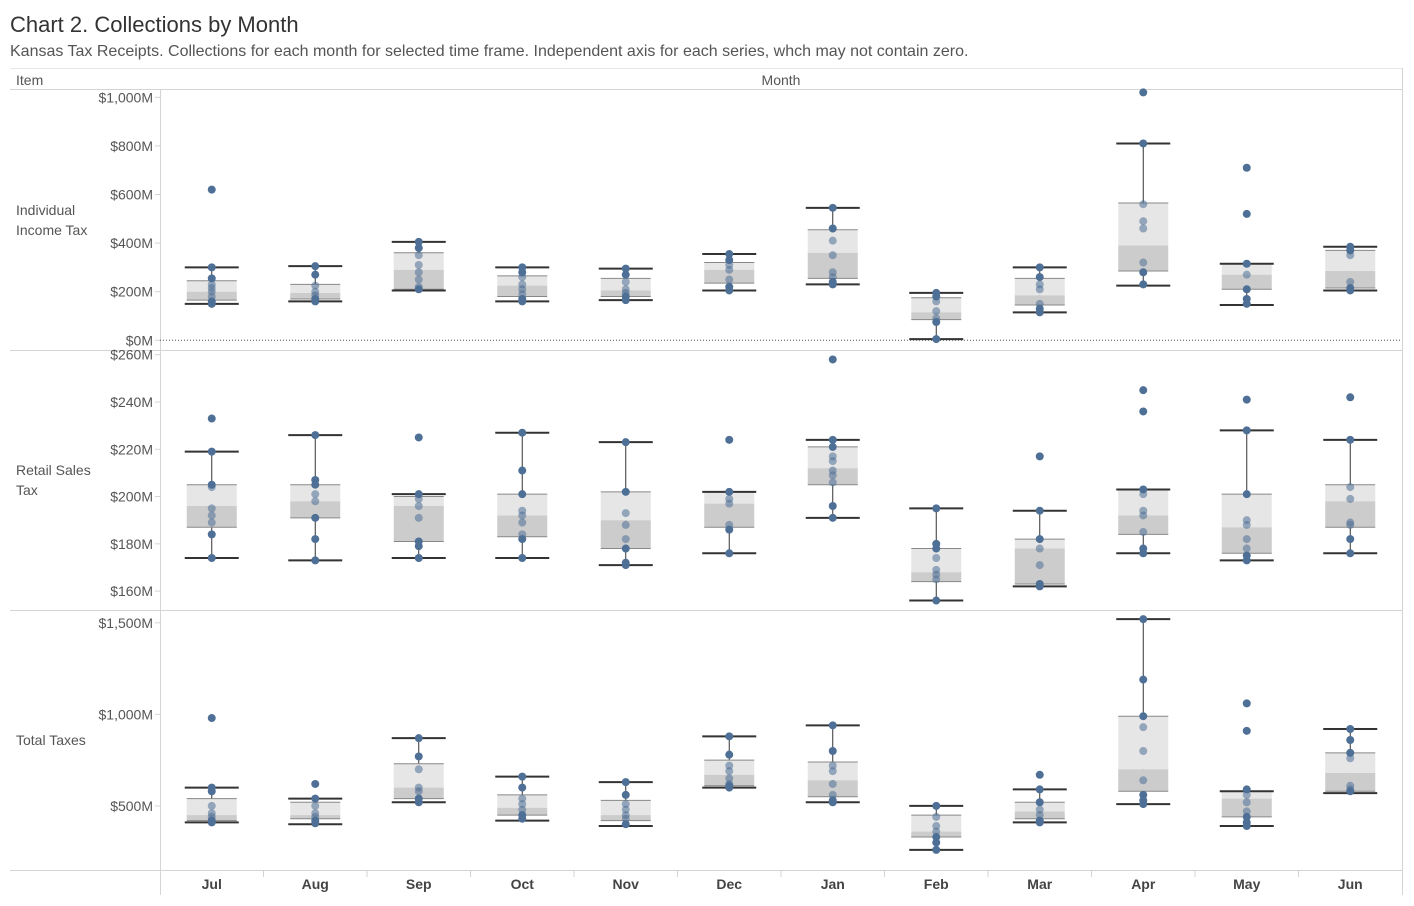  Describe the element at coordinates (729, 884) in the screenshot. I see `month-label-dec: Dec` at that location.